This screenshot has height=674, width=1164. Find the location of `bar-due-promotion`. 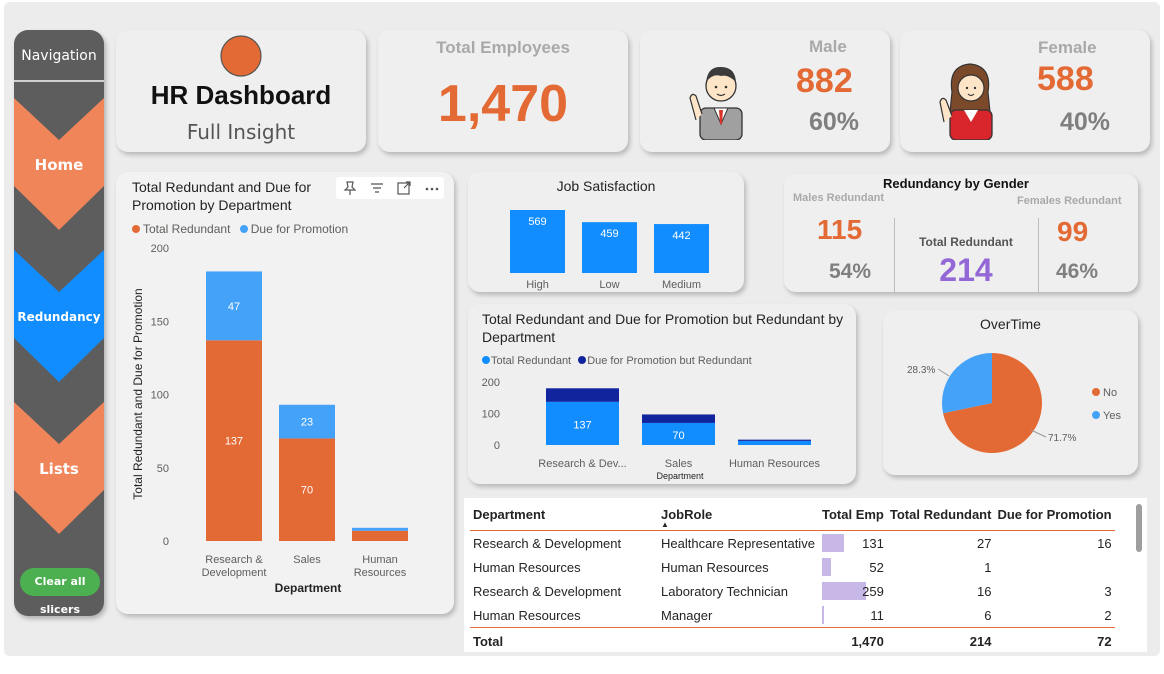

bar-due-promotion is located at coordinates (380, 529).